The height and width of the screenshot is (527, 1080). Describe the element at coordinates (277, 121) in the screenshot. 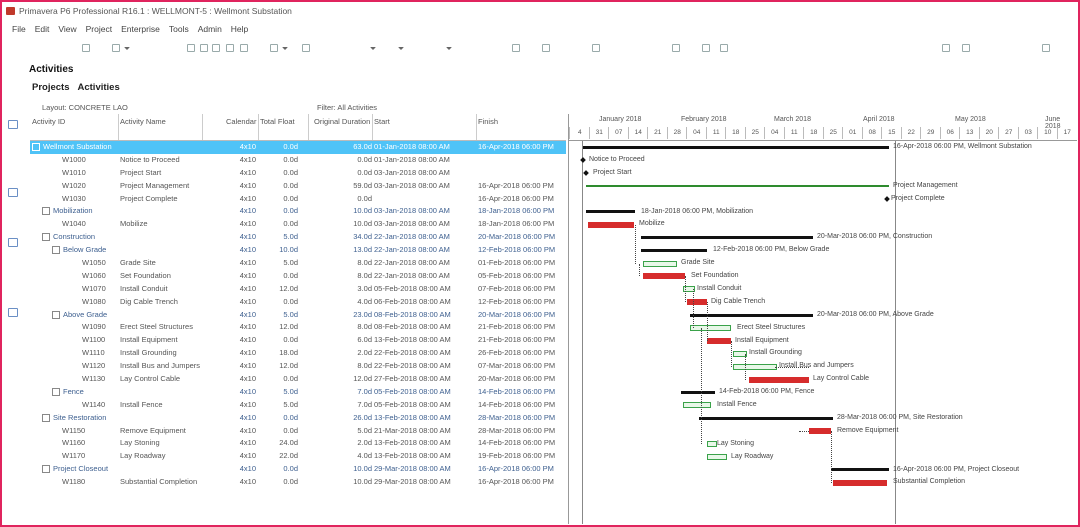

I see `col-total-float: Total Float` at that location.